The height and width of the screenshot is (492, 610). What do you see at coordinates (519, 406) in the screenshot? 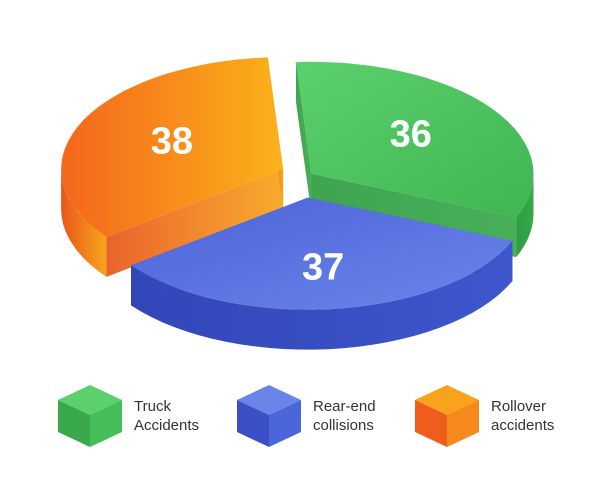
I see `legend-label-line: Rollover` at bounding box center [519, 406].